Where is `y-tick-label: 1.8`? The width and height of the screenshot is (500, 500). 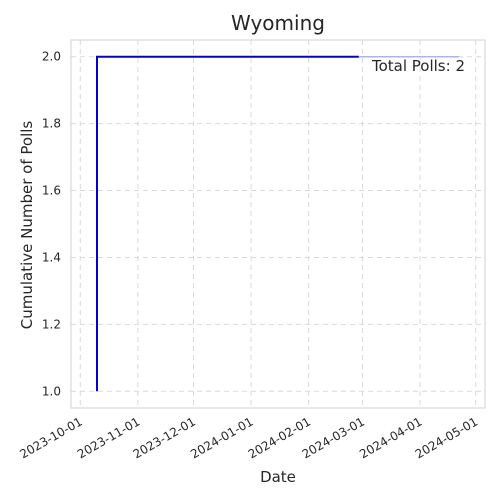
y-tick-label: 1.8 is located at coordinates (51, 124).